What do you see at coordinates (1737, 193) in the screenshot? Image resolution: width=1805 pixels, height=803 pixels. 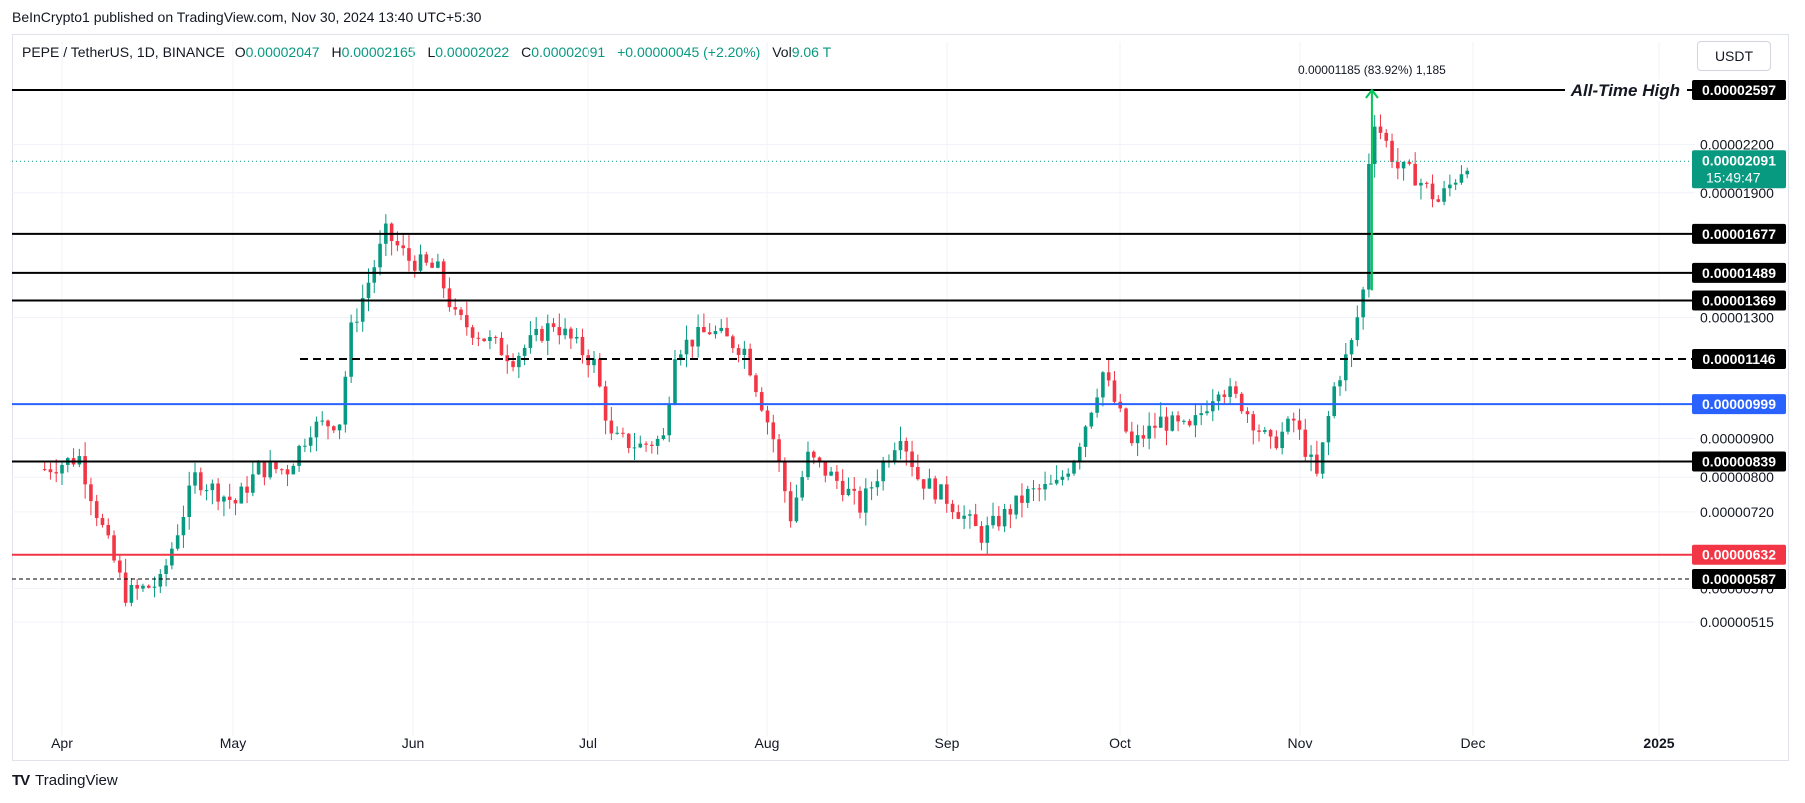 I see `y-tick-label: 0.00001900` at bounding box center [1737, 193].